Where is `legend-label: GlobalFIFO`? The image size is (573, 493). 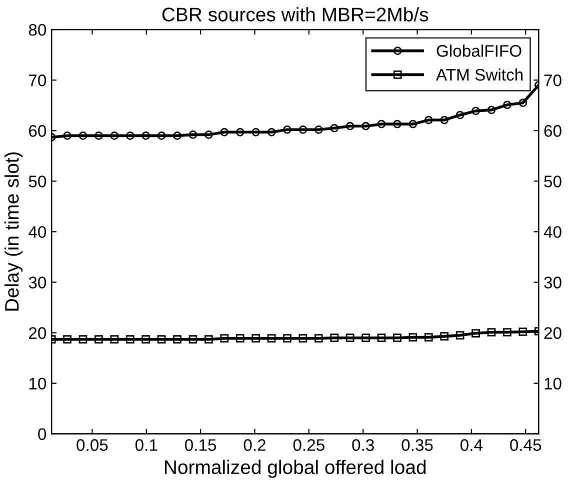 legend-label: GlobalFIFO is located at coordinates (479, 50).